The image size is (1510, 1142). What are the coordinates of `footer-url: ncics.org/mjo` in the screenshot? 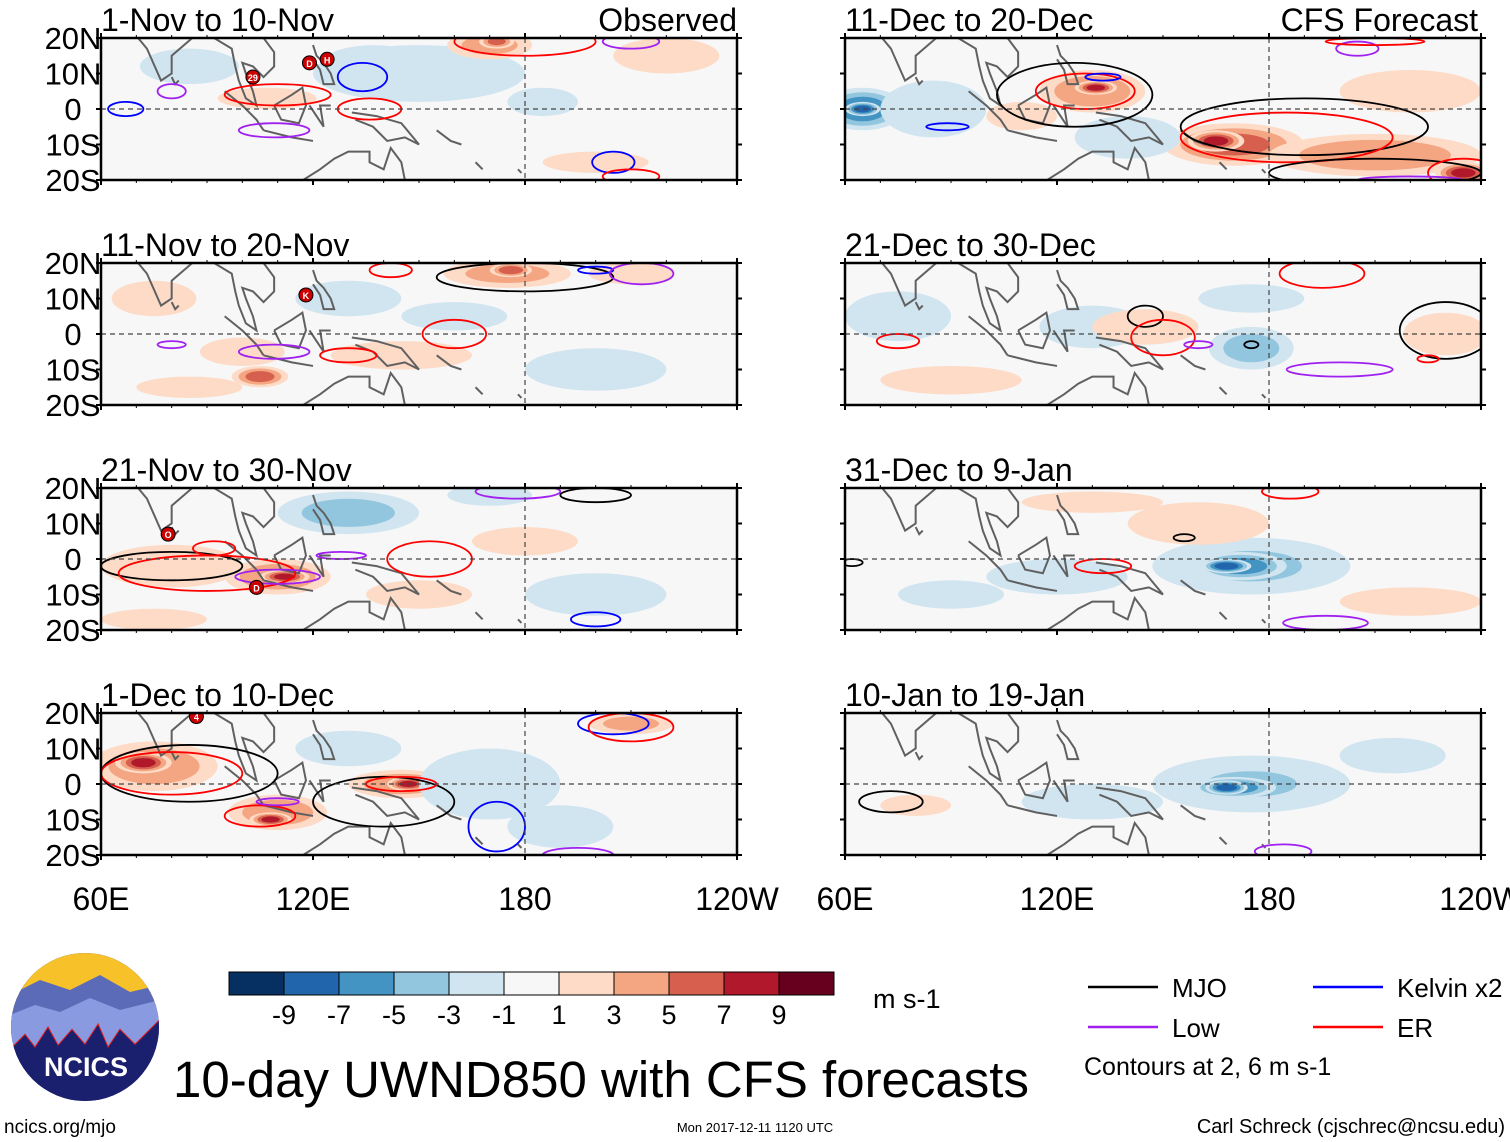 It's located at (60, 1127).